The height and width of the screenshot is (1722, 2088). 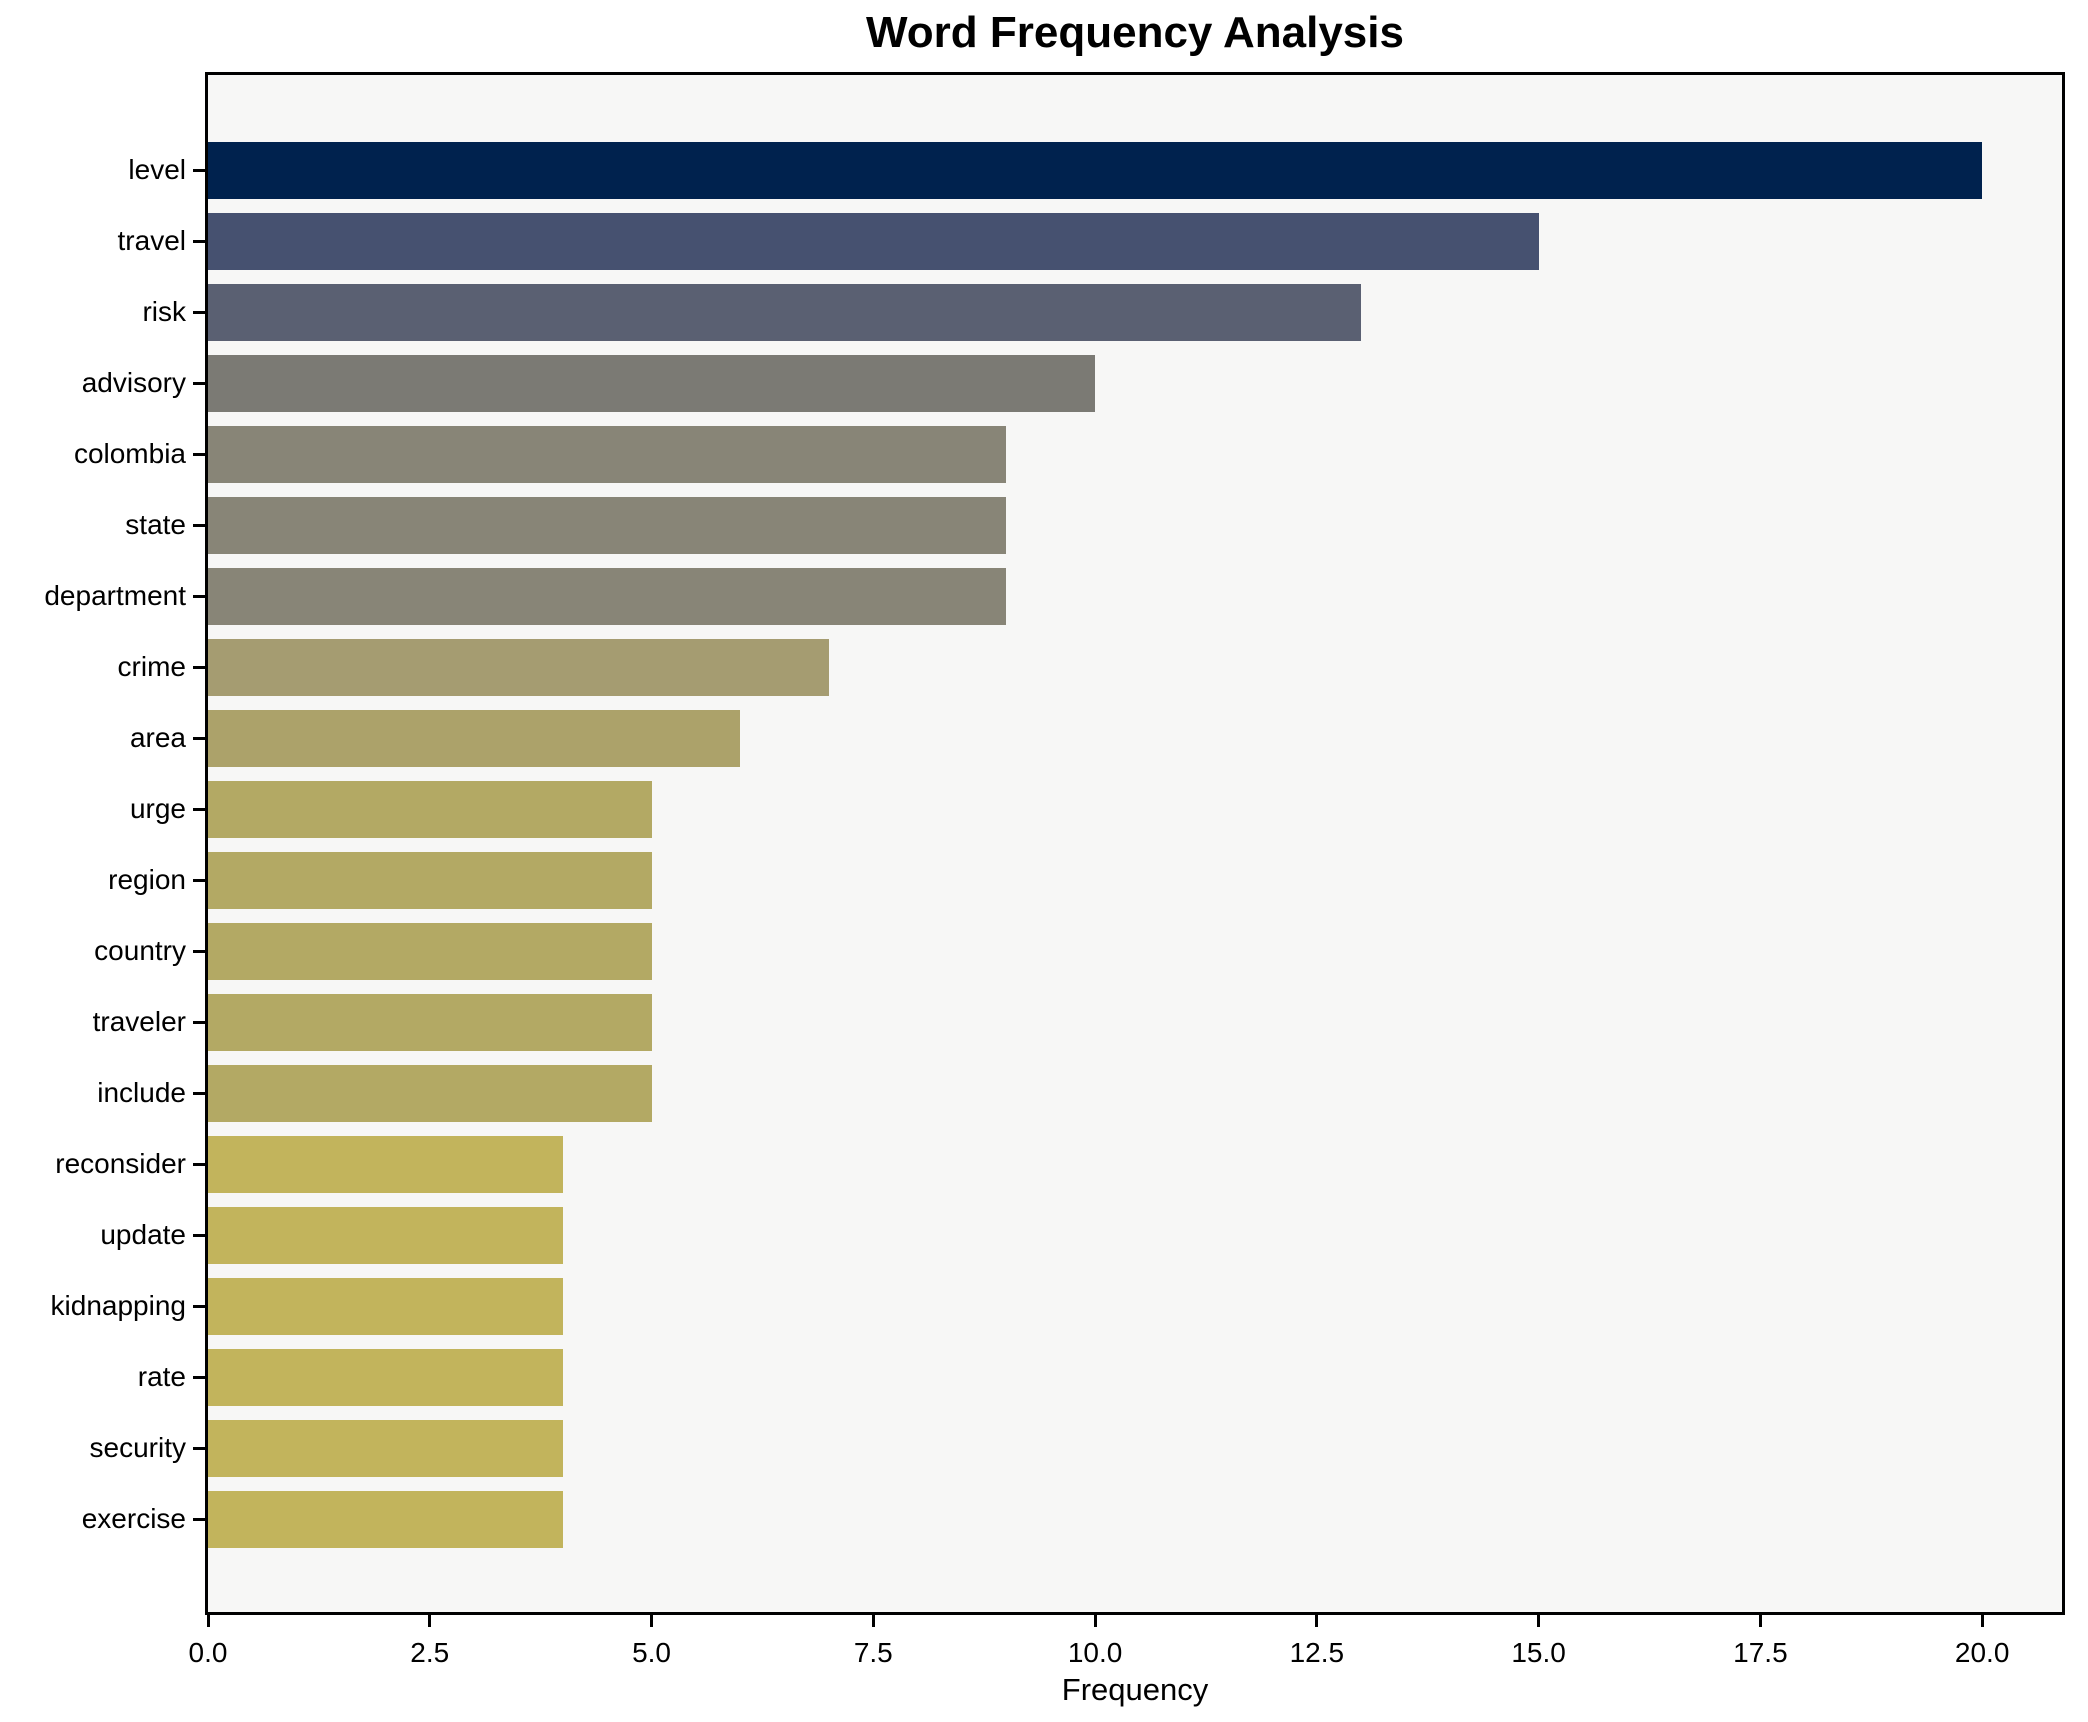 I want to click on x-axis-label: Frequency, so click(x=1135, y=1689).